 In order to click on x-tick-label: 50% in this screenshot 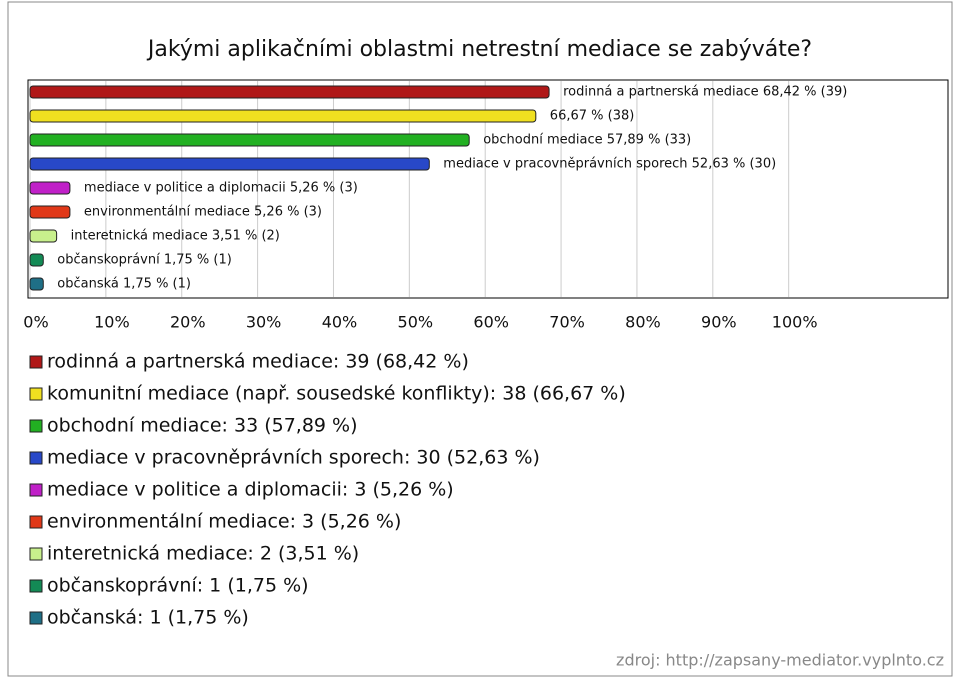, I will do `click(416, 322)`.